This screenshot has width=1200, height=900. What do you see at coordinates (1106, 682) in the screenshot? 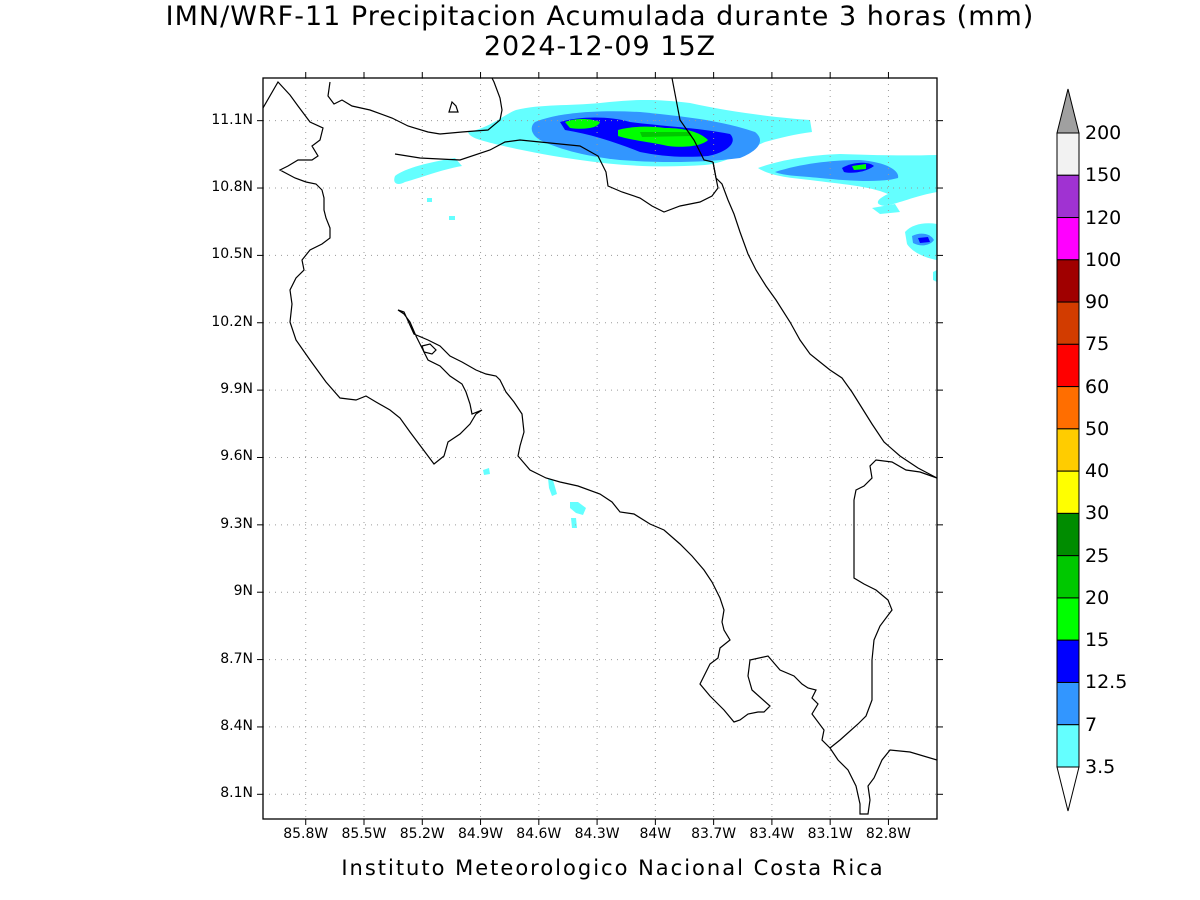
I see `colorbar-level-label: 12.5` at bounding box center [1106, 682].